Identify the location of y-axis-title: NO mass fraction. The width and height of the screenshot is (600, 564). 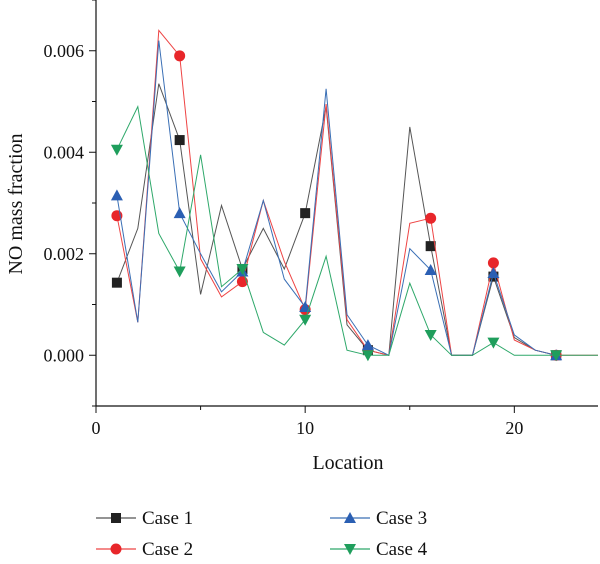
(16, 203).